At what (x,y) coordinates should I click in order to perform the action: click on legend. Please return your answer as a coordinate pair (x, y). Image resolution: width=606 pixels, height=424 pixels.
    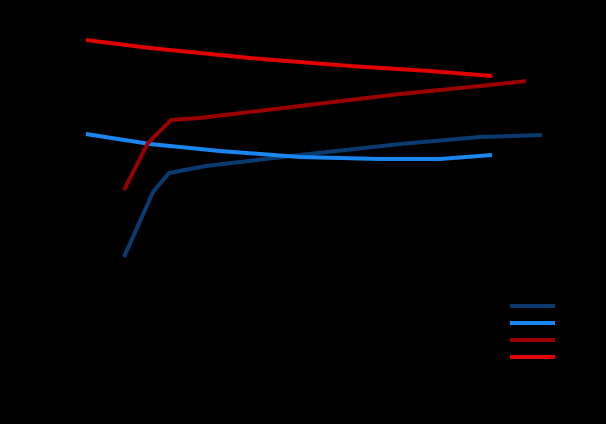
    Looking at the image, I should click on (532, 331).